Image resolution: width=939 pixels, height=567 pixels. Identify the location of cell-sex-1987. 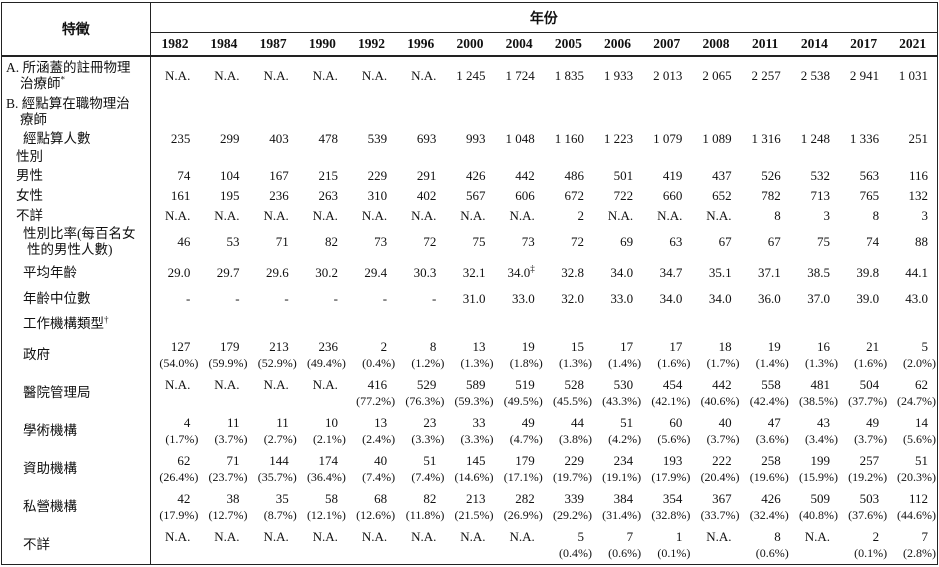
(273, 157).